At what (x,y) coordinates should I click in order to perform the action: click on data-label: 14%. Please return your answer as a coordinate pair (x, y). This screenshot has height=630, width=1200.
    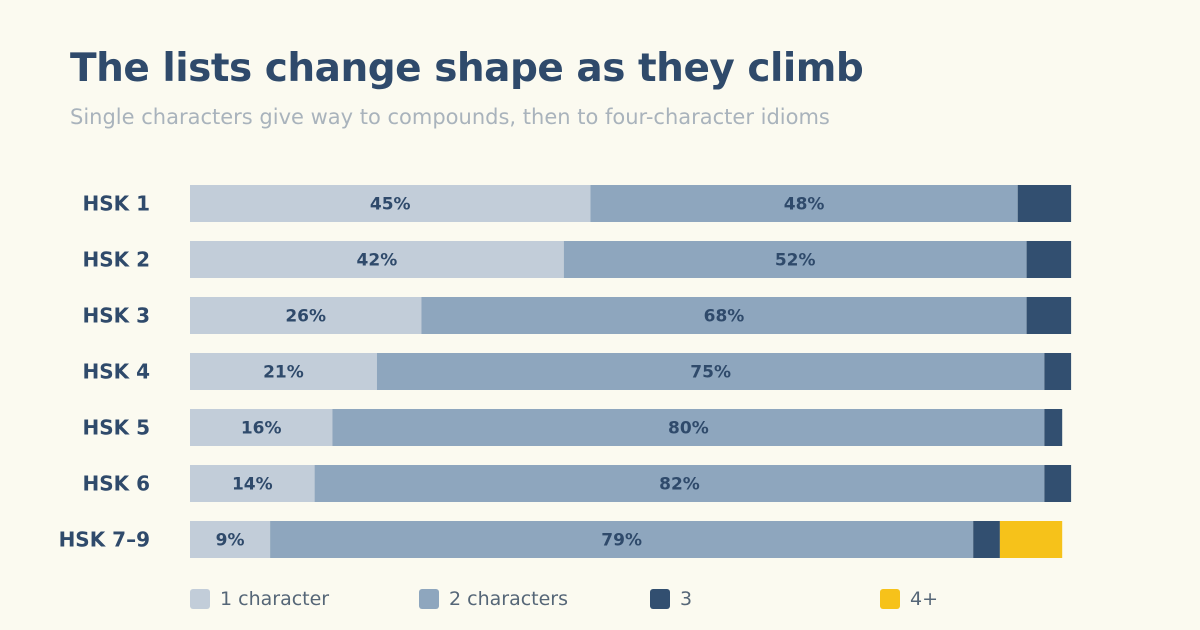
    Looking at the image, I should click on (252, 485).